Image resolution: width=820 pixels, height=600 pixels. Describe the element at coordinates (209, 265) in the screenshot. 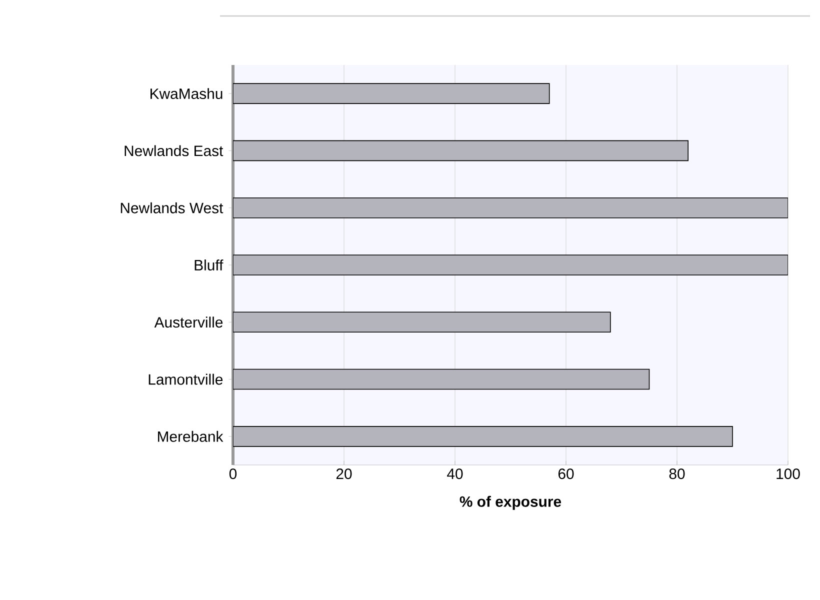

I see `y-tick-label: Bluff` at that location.